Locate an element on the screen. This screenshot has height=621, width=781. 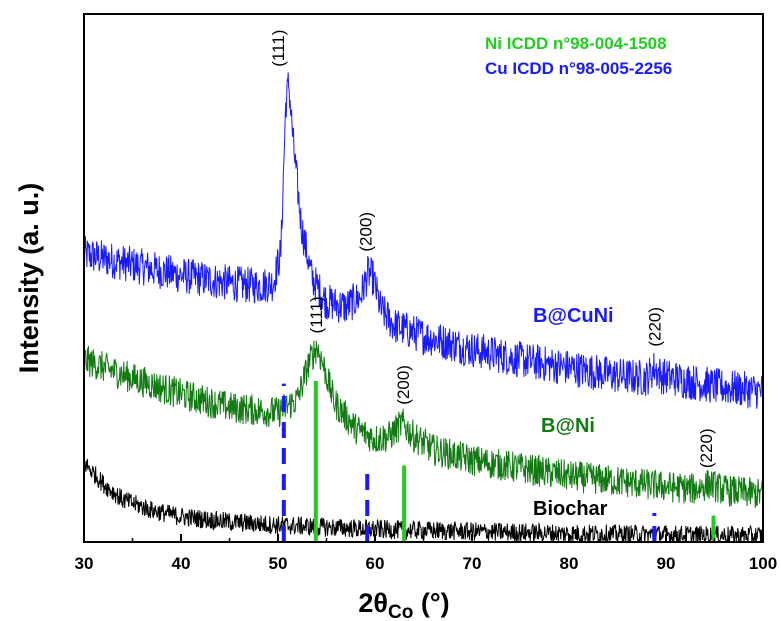
x-tick-label: 50 is located at coordinates (278, 563).